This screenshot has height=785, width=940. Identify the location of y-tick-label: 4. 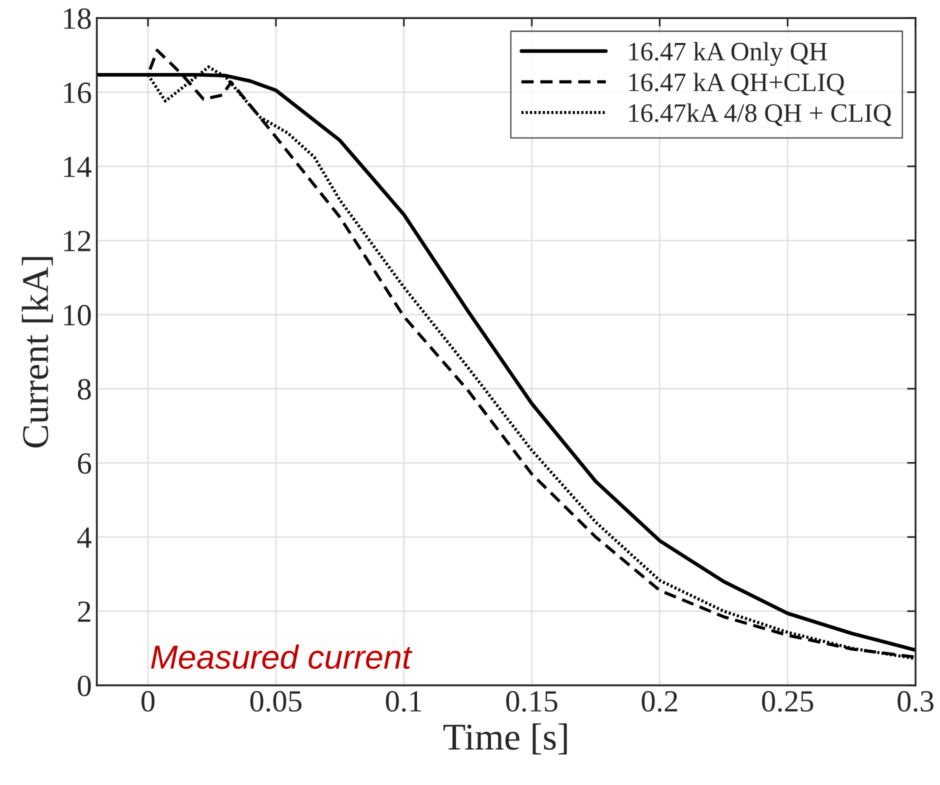
(84, 538).